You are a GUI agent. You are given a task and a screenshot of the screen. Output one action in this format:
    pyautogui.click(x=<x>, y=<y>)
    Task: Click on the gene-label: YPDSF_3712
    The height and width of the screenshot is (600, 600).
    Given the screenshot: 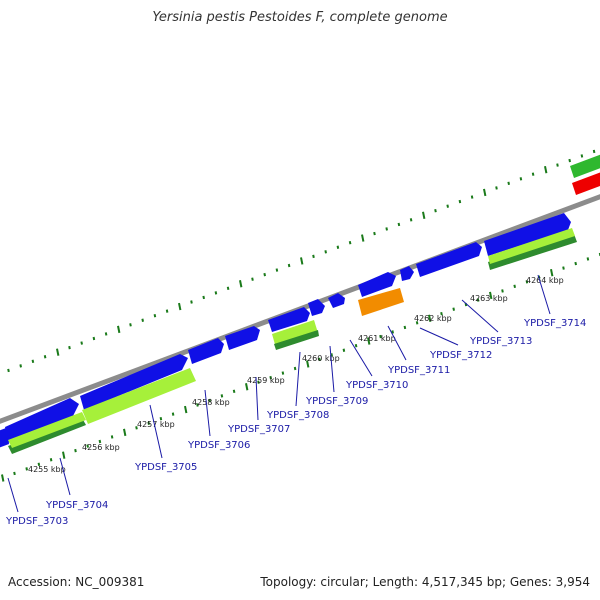 What is the action you would take?
    pyautogui.click(x=460, y=355)
    